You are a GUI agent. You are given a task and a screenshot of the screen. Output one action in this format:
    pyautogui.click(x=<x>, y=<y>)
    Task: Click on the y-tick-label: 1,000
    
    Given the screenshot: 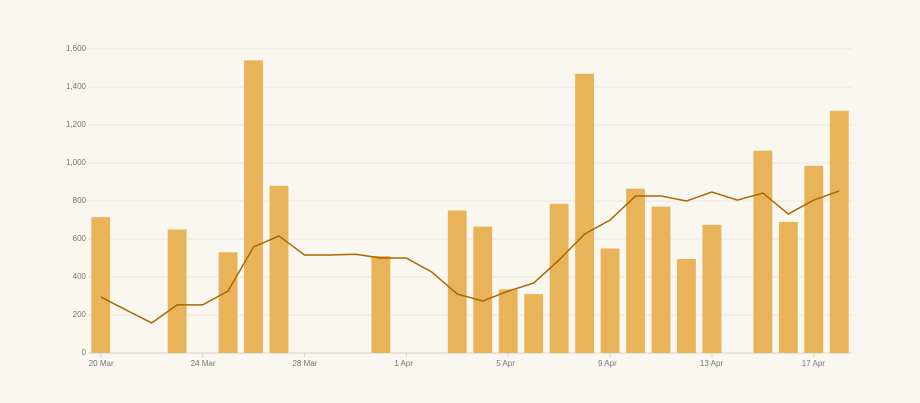 What is the action you would take?
    pyautogui.click(x=76, y=162)
    